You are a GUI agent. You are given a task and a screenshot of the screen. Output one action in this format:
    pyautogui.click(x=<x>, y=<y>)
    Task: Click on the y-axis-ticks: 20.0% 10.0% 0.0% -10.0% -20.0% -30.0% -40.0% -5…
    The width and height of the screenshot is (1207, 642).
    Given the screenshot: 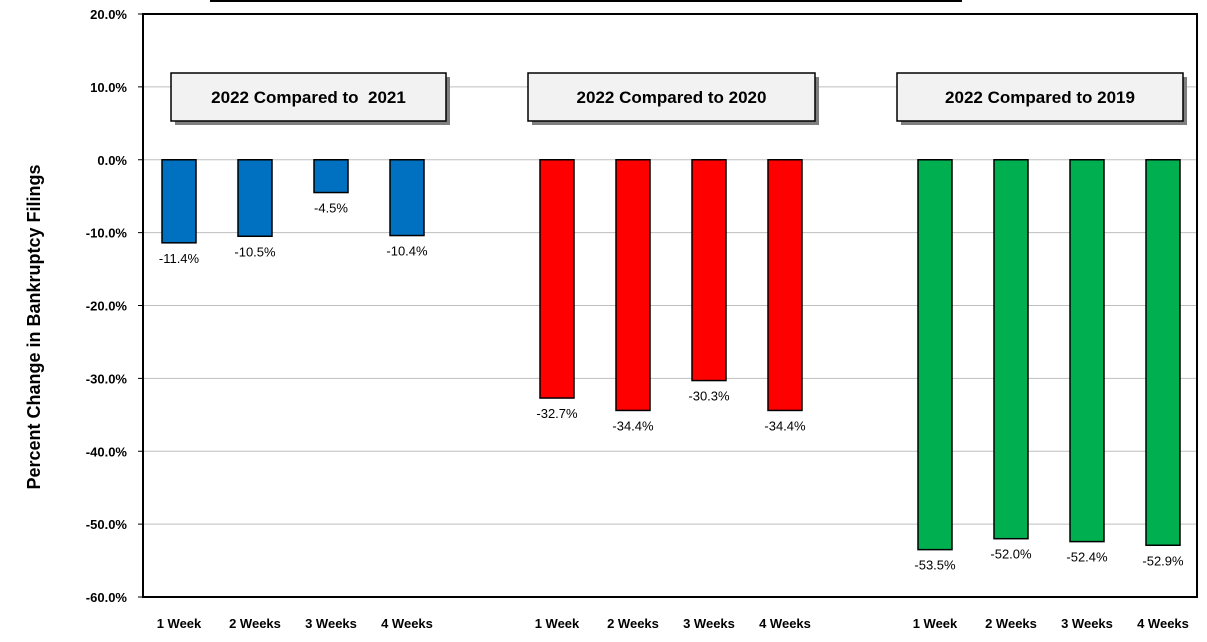 What is the action you would take?
    pyautogui.click(x=114, y=306)
    